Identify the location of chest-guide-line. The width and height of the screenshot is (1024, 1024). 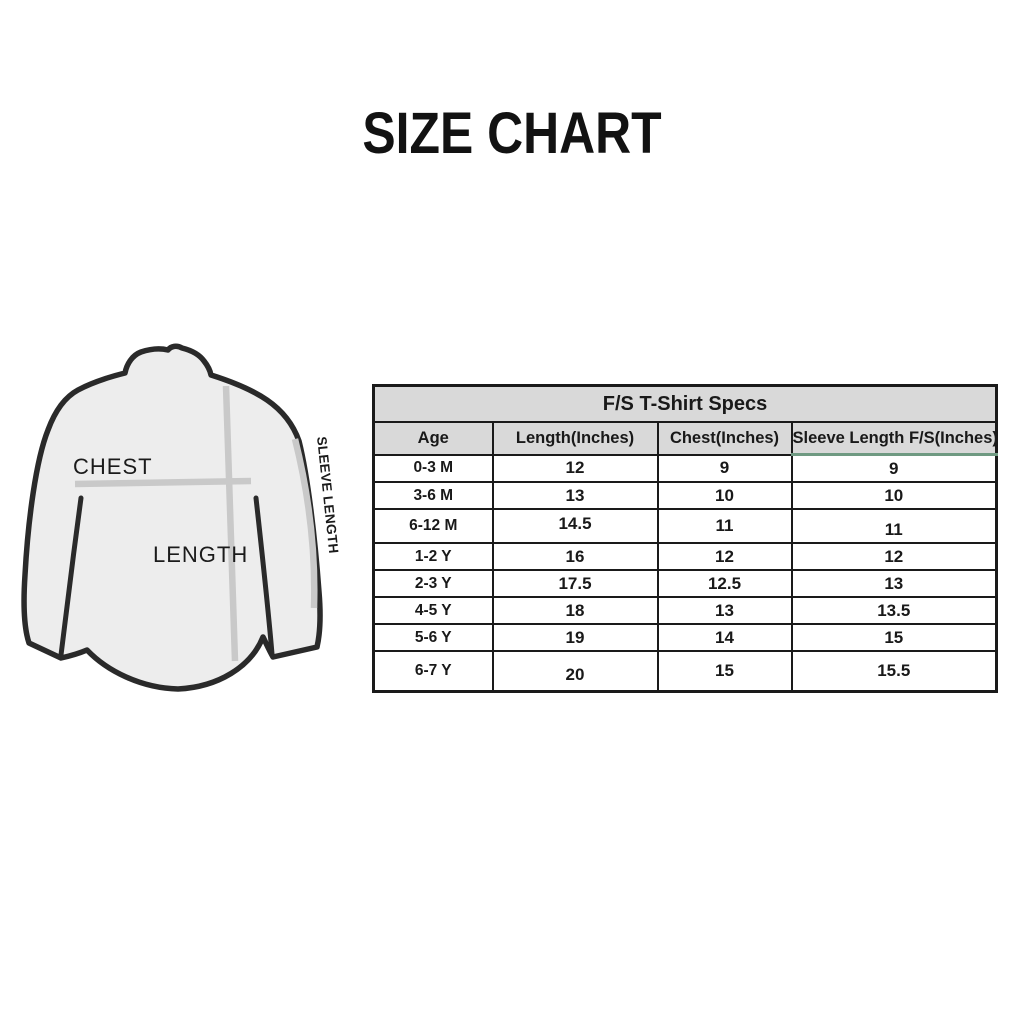
(163, 482).